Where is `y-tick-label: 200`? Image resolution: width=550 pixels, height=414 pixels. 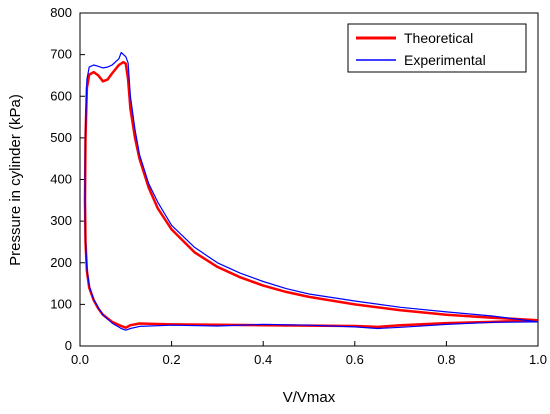
y-tick-label: 200 is located at coordinates (61, 262).